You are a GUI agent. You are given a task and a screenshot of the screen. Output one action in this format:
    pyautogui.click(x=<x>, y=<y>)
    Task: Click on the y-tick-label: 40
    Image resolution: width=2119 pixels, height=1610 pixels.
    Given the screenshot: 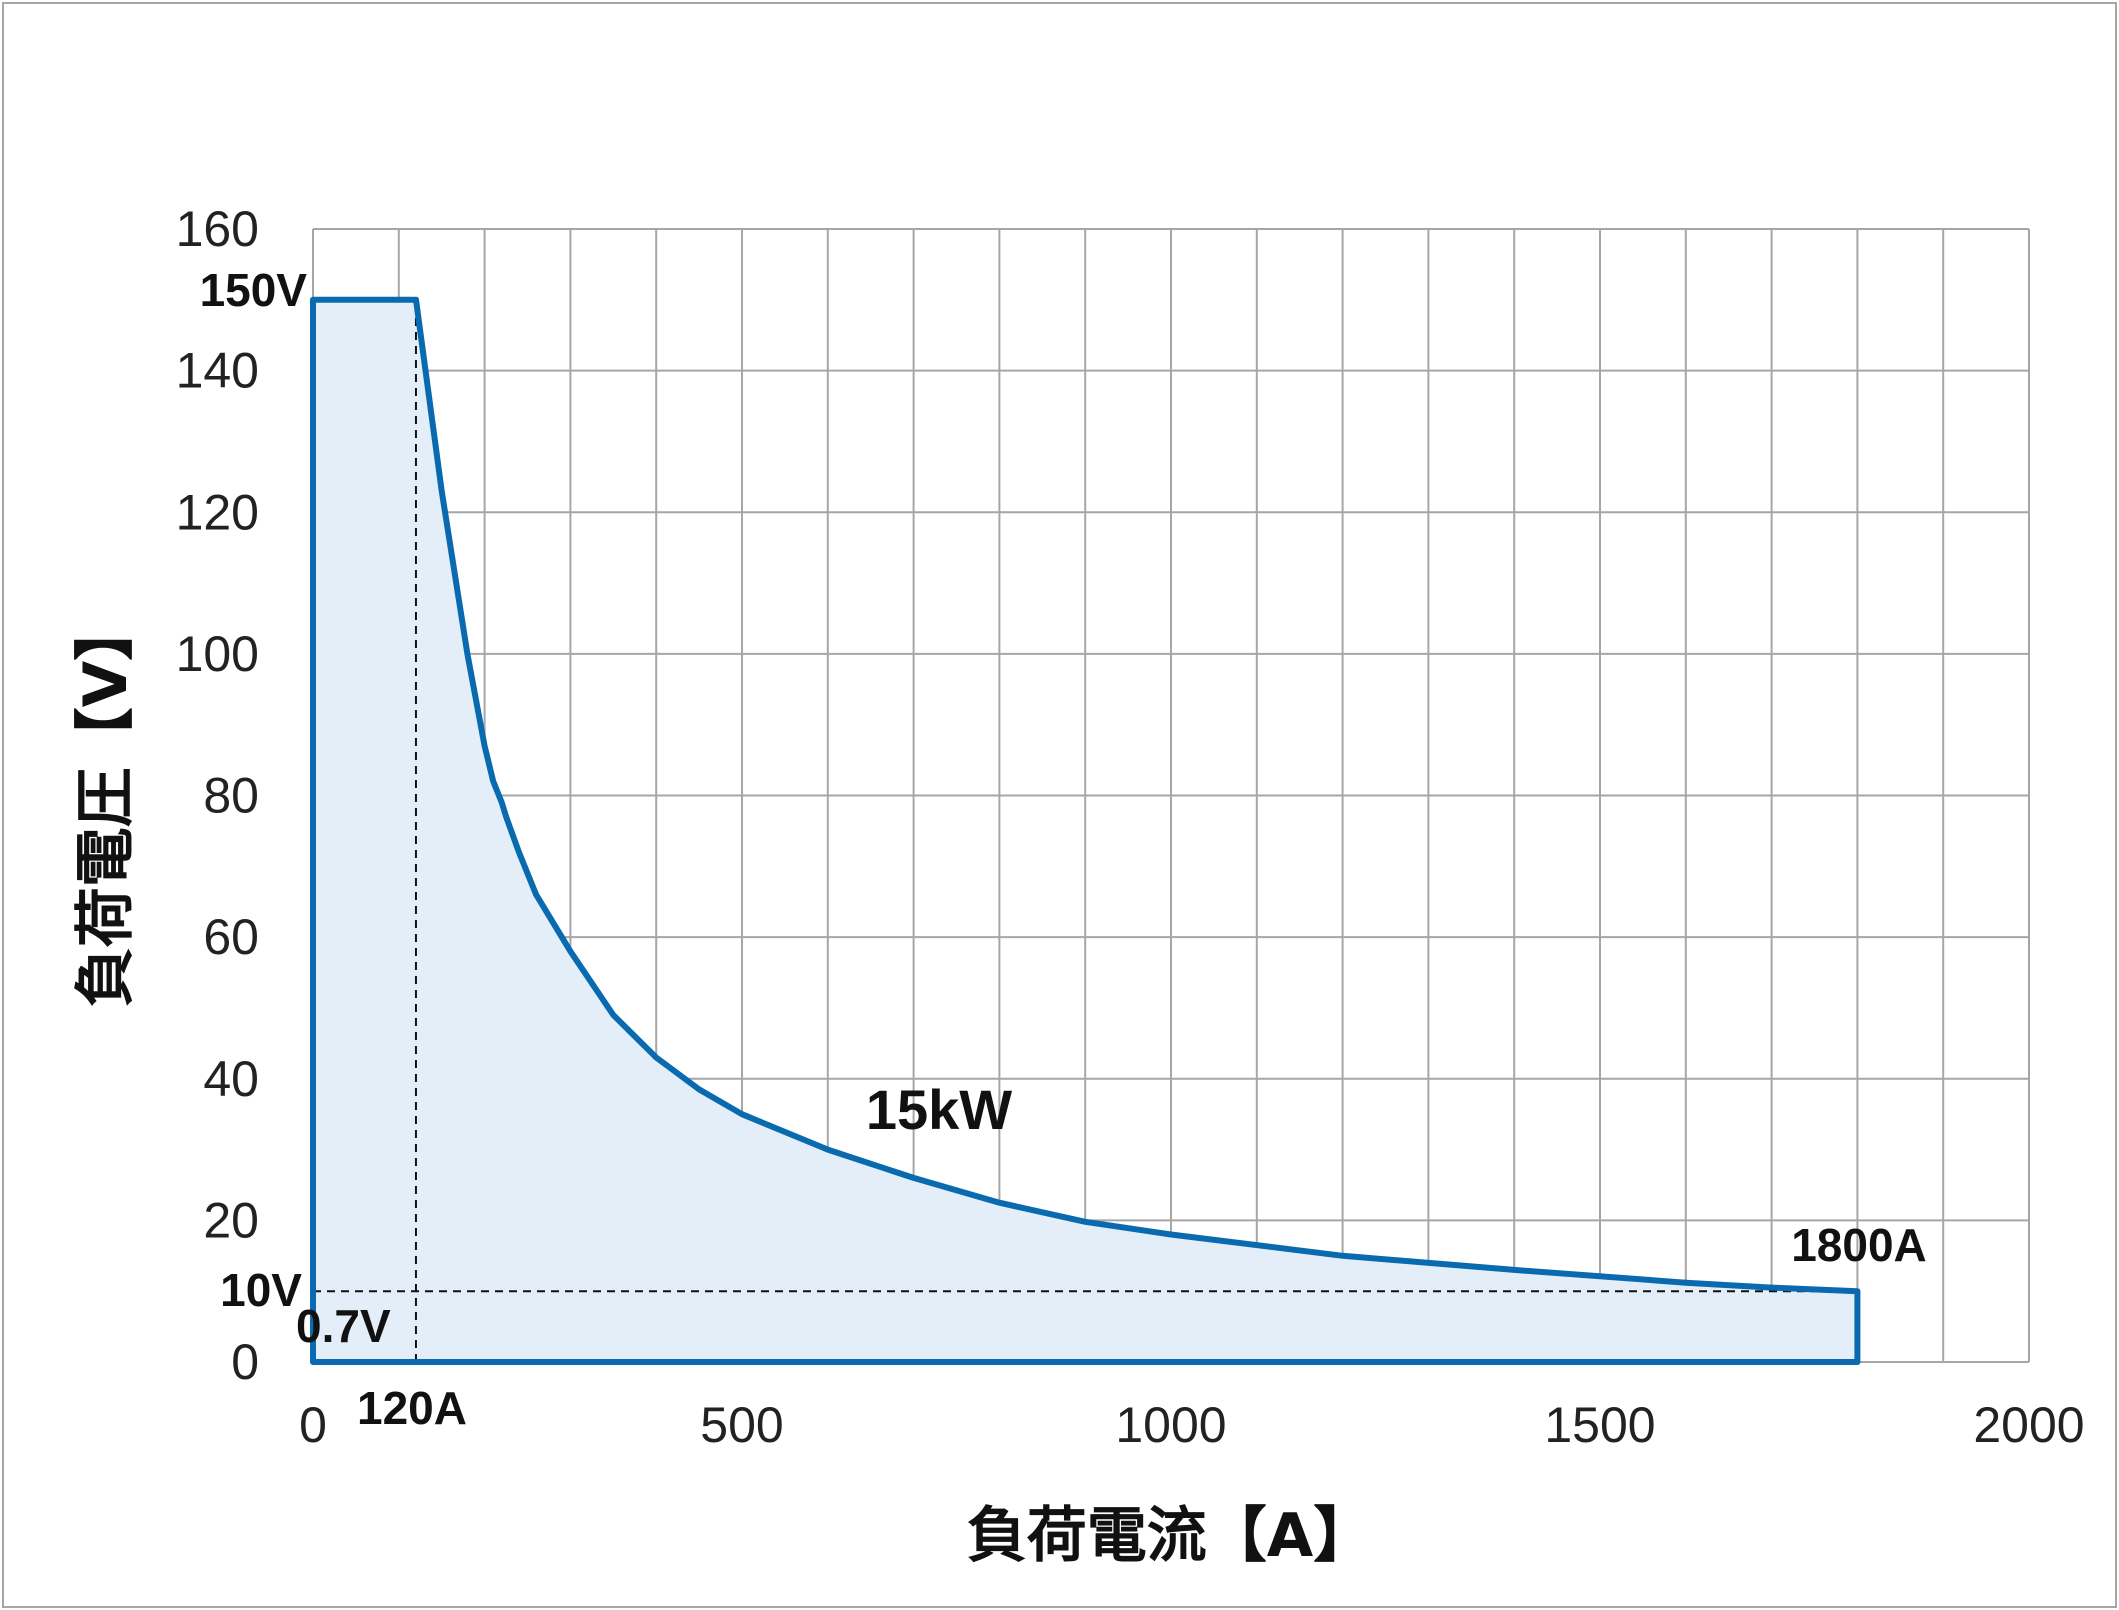 What is the action you would take?
    pyautogui.click(x=231, y=1079)
    